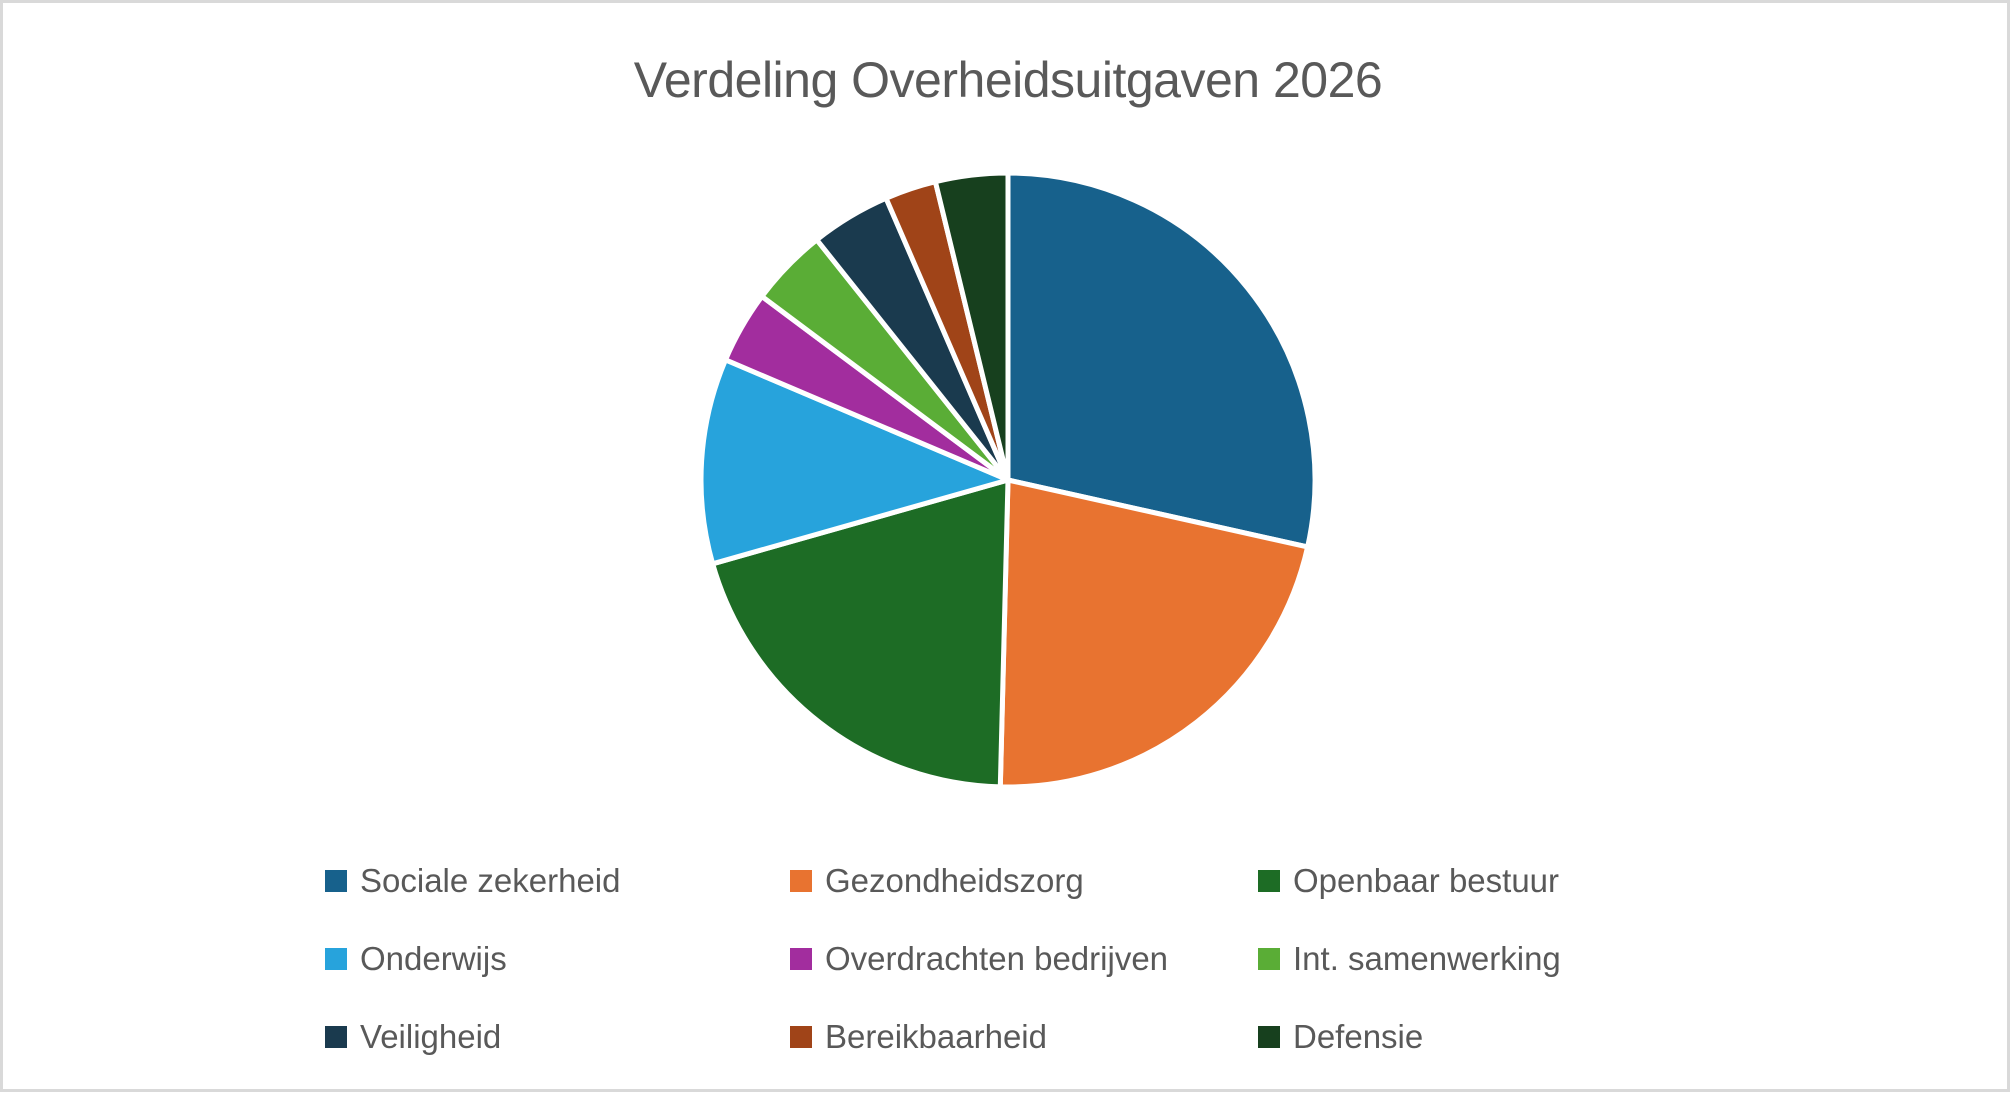 The image size is (2010, 1095). Describe the element at coordinates (1161, 360) in the screenshot. I see `pie-slice-sociale-zekerheid` at that location.